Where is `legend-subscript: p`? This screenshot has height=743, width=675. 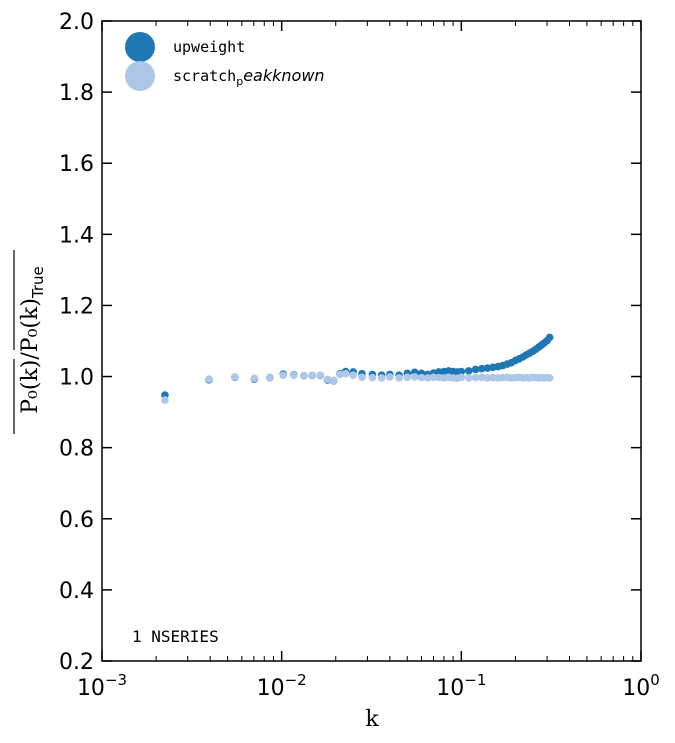 legend-subscript: p is located at coordinates (239, 81).